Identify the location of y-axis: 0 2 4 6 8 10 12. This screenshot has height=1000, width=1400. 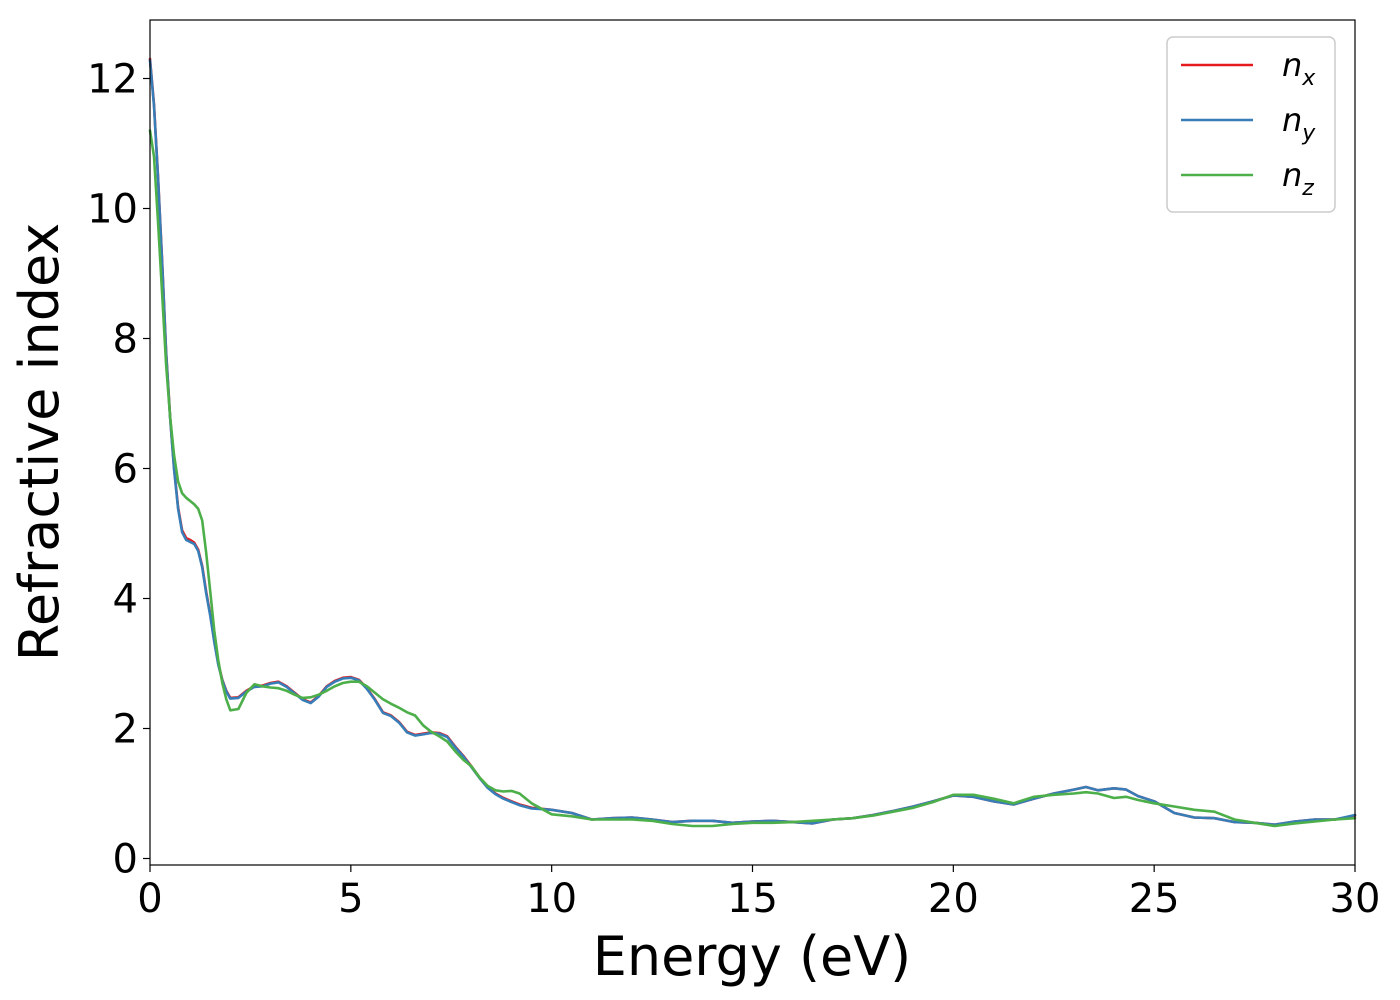
(118, 470).